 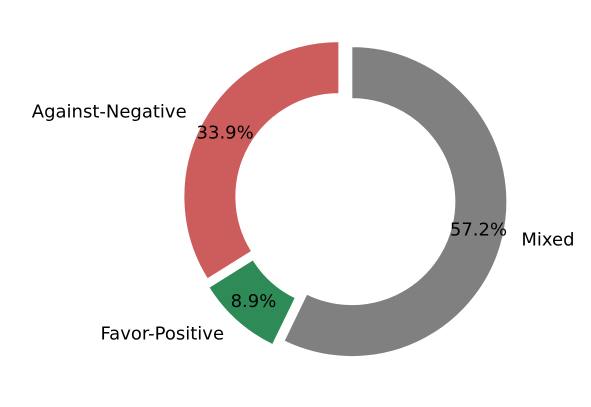 What do you see at coordinates (547, 240) in the screenshot?
I see `category-label-mixed: Mixed` at bounding box center [547, 240].